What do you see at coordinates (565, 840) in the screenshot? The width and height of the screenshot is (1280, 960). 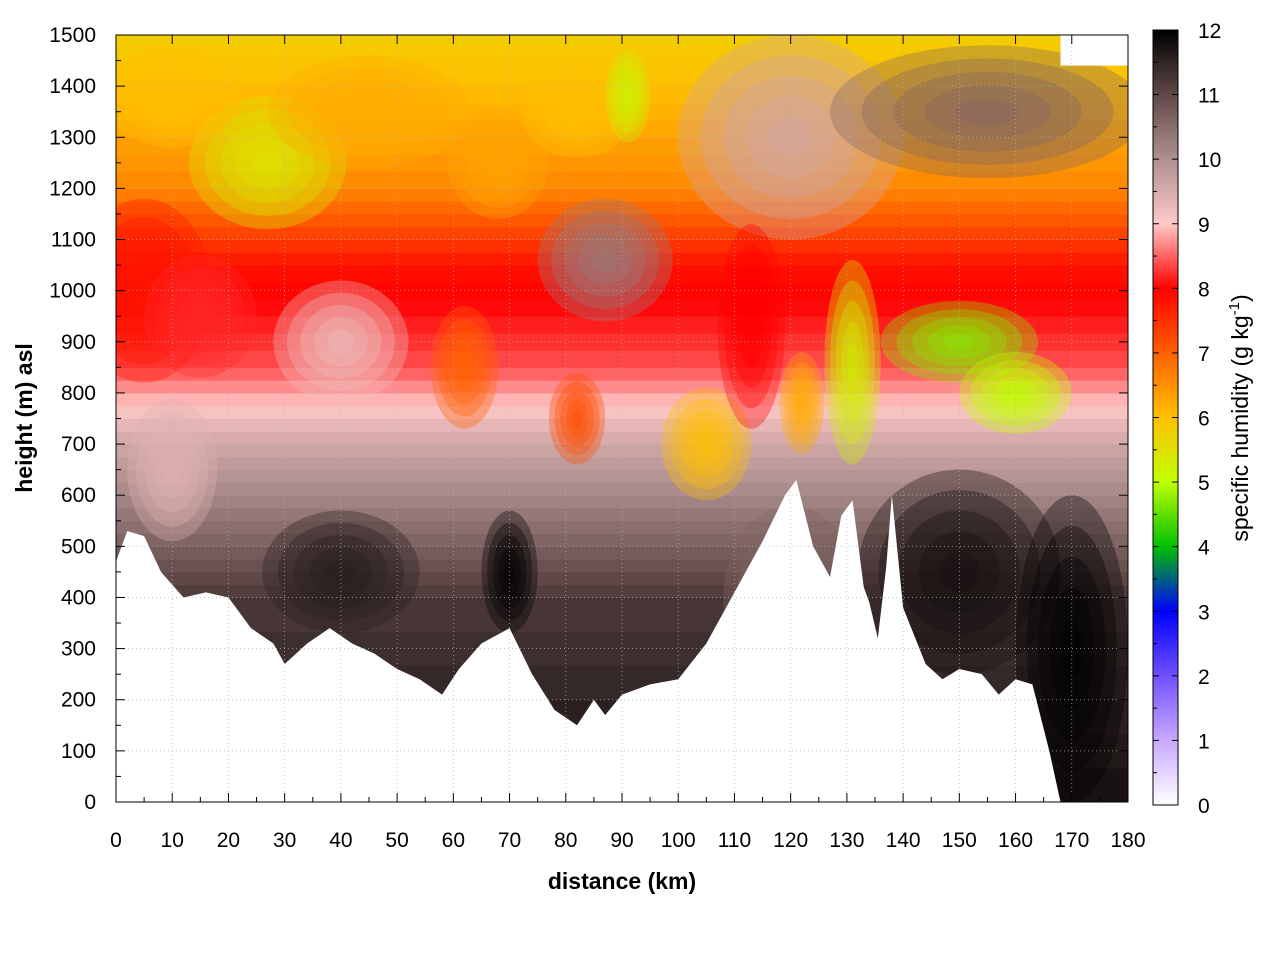 I see `x-tick-label: 80` at bounding box center [565, 840].